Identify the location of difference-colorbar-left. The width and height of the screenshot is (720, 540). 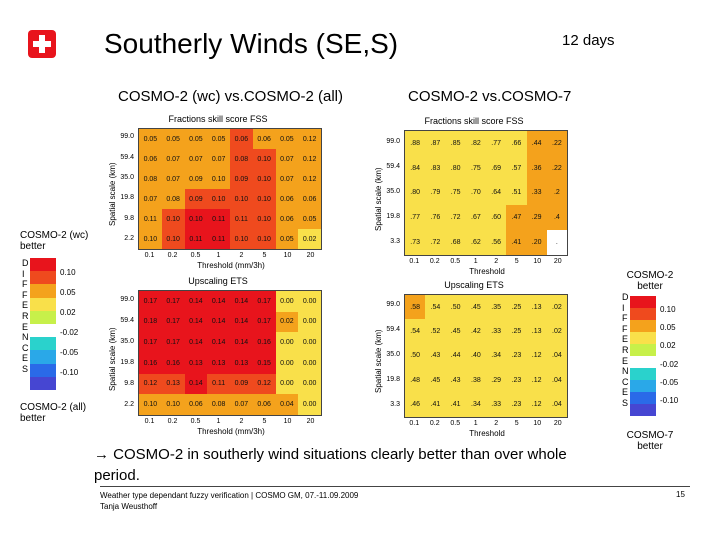
(43, 324).